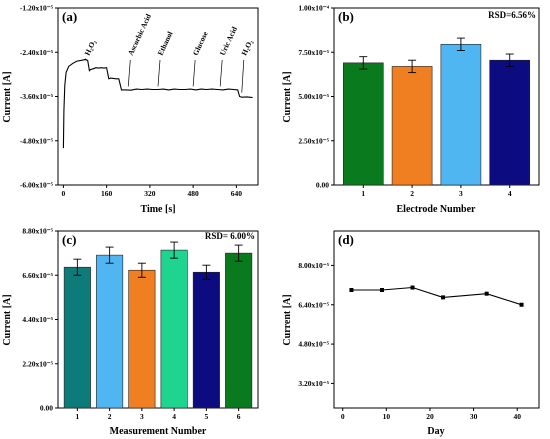 Image resolution: width=550 pixels, height=439 pixels. I want to click on panel-d-xtick-label: 20, so click(430, 416).